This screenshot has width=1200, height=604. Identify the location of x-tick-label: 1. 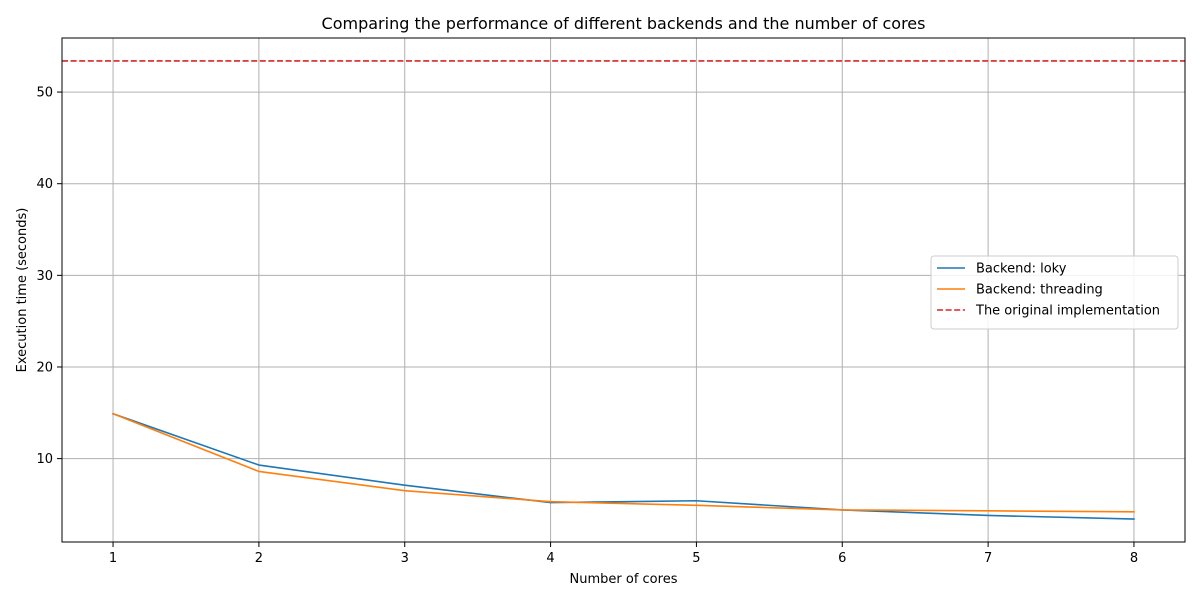
(113, 558).